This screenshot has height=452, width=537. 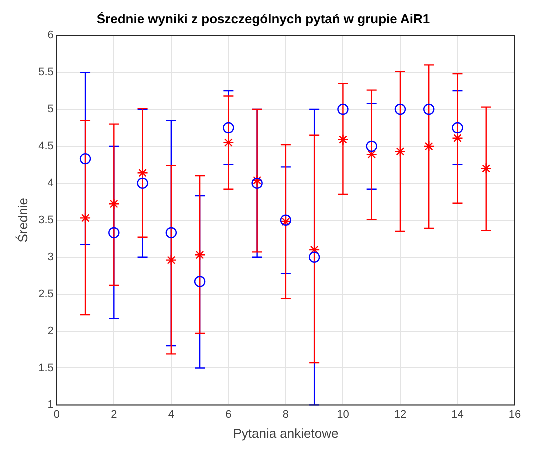 I want to click on y-tick-label: 3, so click(x=51, y=257).